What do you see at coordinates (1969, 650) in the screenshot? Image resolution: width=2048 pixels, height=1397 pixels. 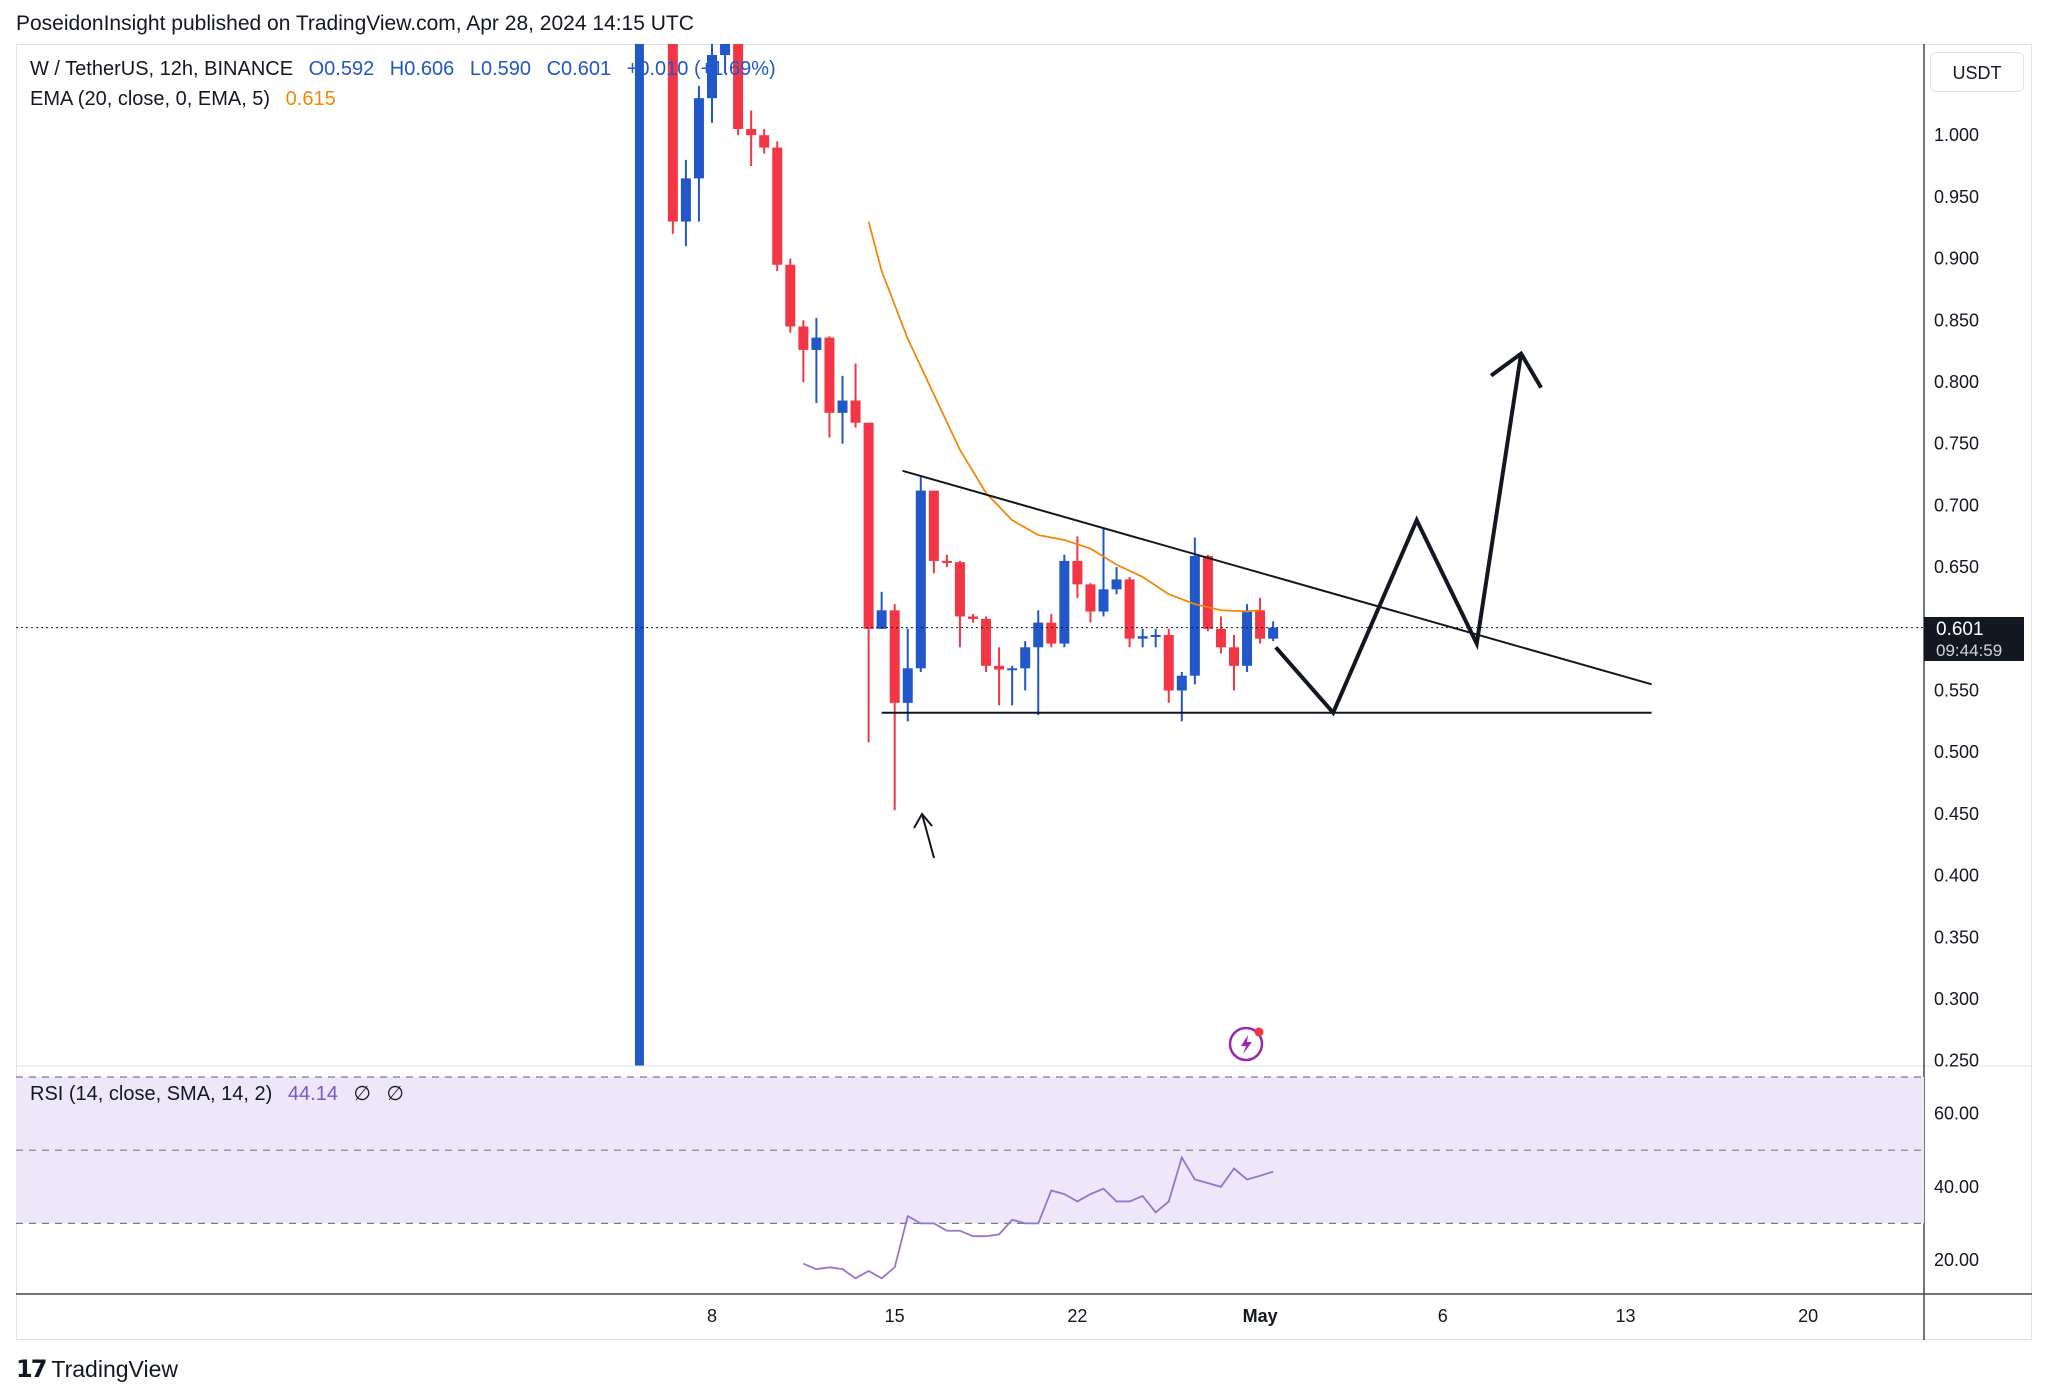 I see `bar-countdown: 09:44:59` at bounding box center [1969, 650].